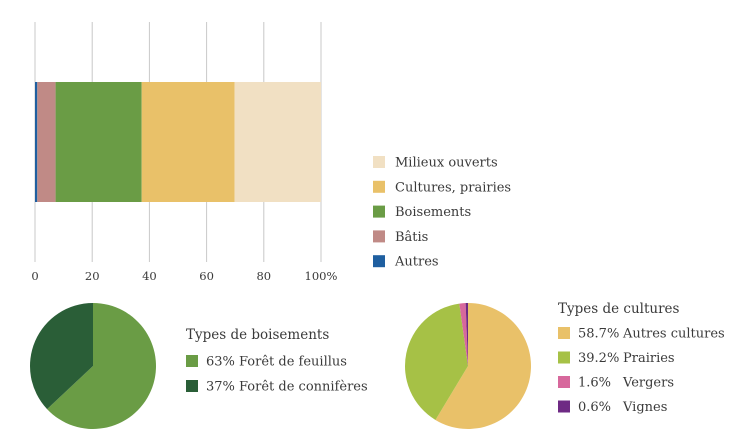 The width and height of the screenshot is (739, 445). What do you see at coordinates (379, 186) in the screenshot?
I see `legend-swatch-cultures-prairies` at bounding box center [379, 186].